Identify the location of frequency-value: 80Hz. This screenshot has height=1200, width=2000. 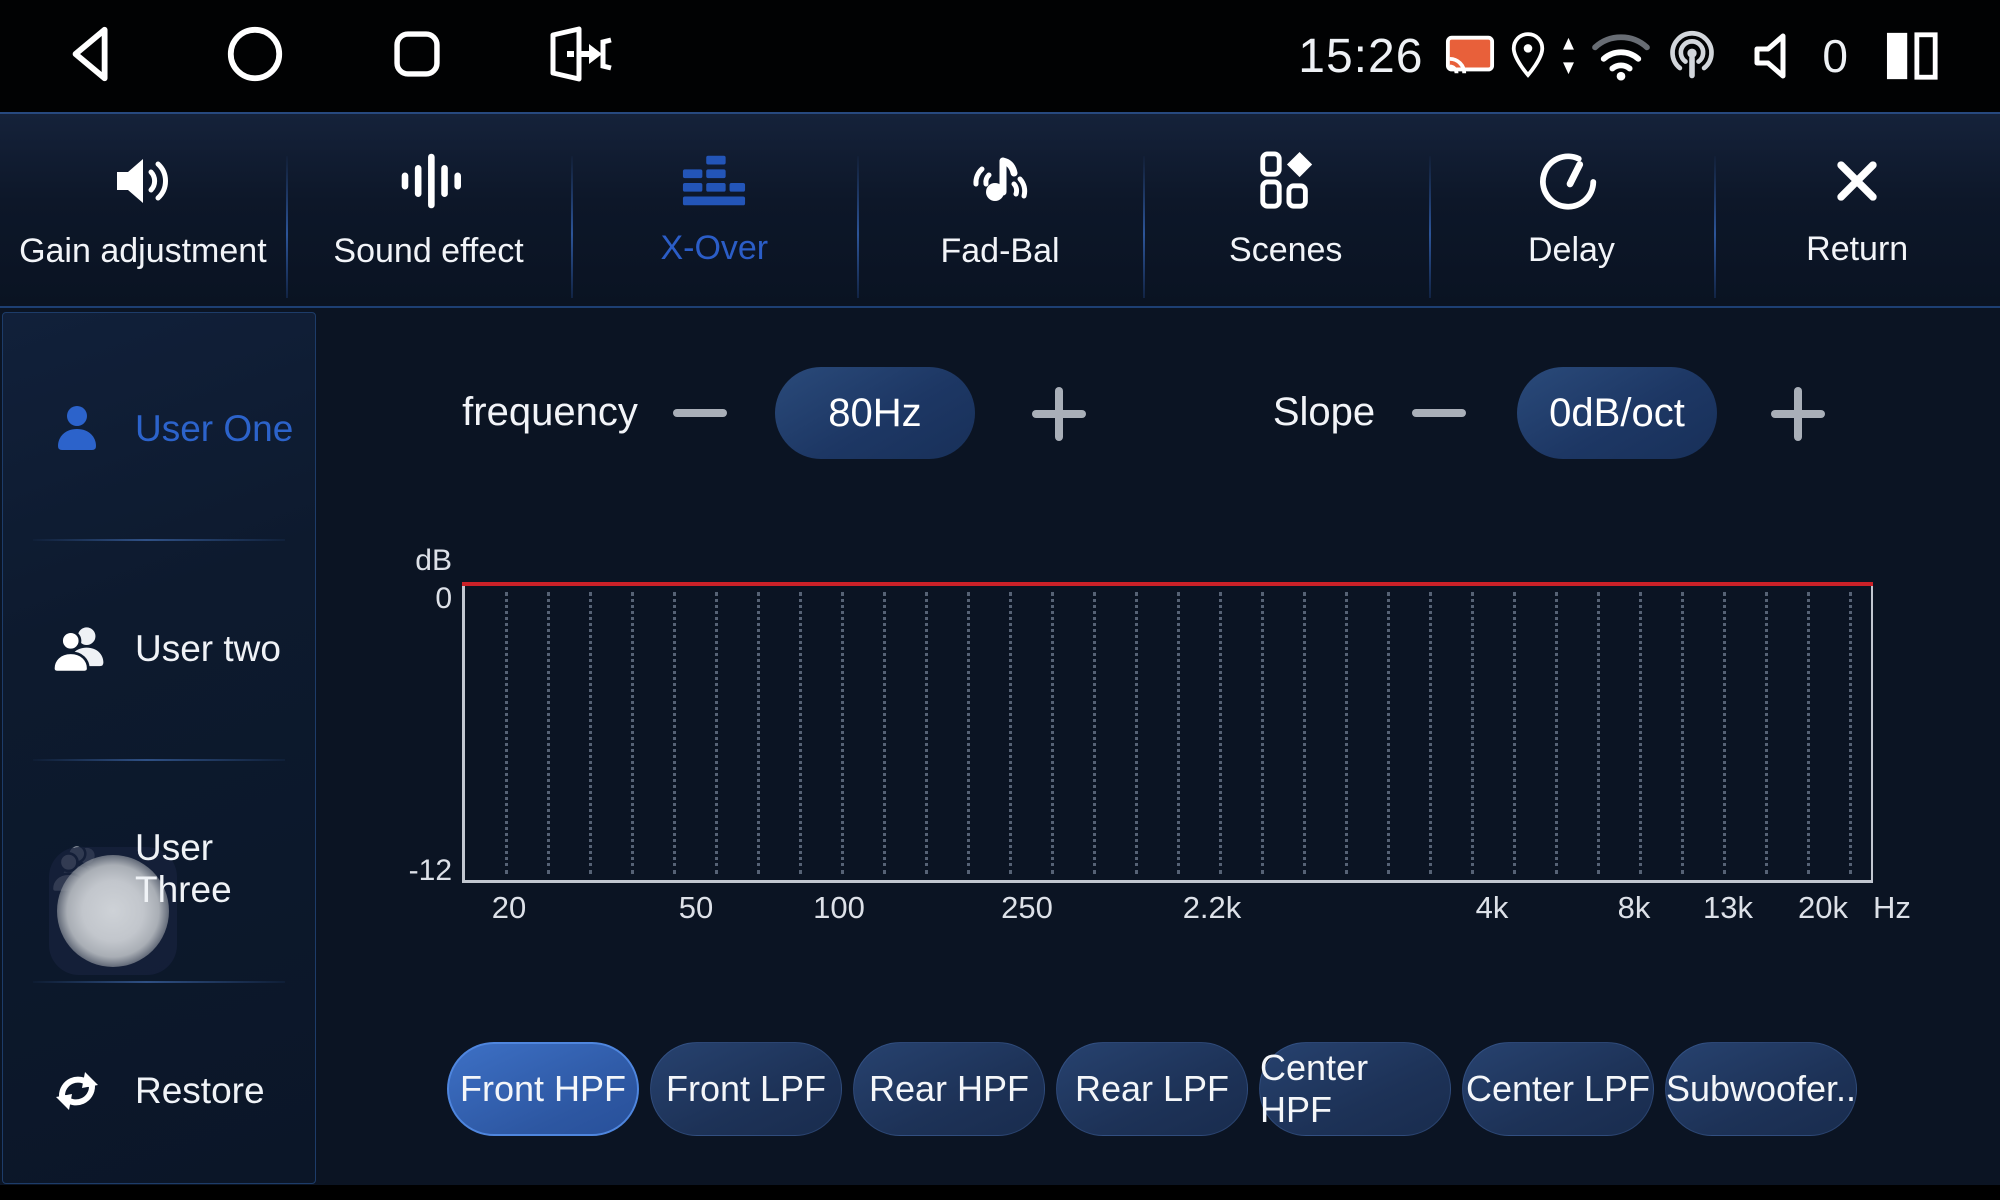
(875, 413).